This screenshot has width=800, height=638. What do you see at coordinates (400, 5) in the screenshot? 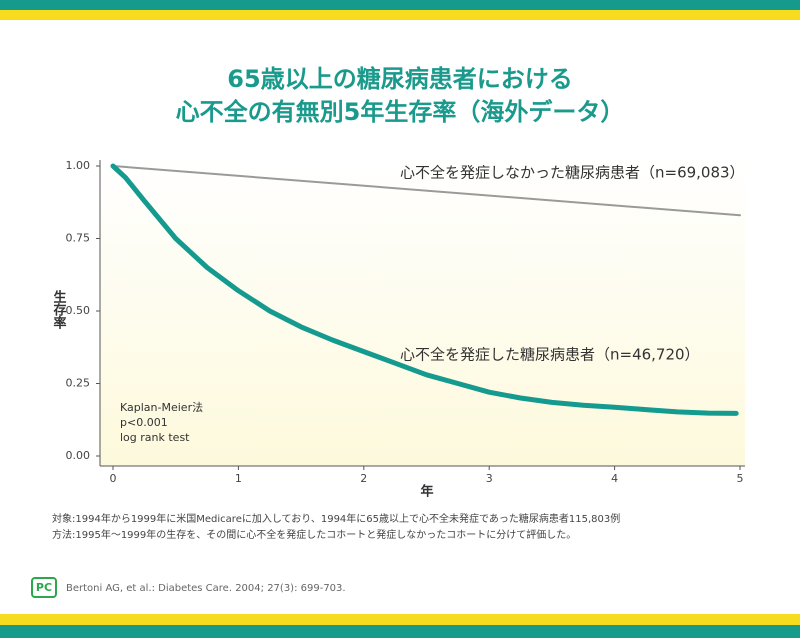
I see `top-band` at bounding box center [400, 5].